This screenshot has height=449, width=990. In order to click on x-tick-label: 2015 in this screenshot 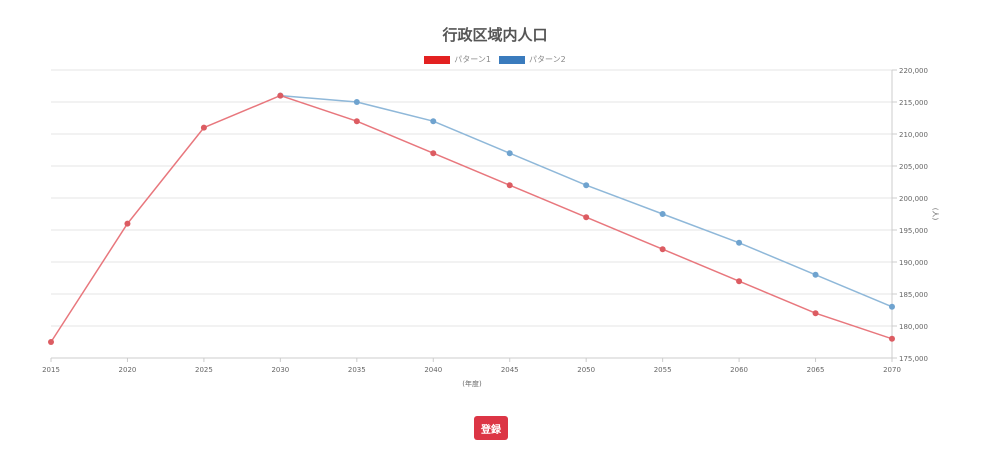, I will do `click(51, 370)`.